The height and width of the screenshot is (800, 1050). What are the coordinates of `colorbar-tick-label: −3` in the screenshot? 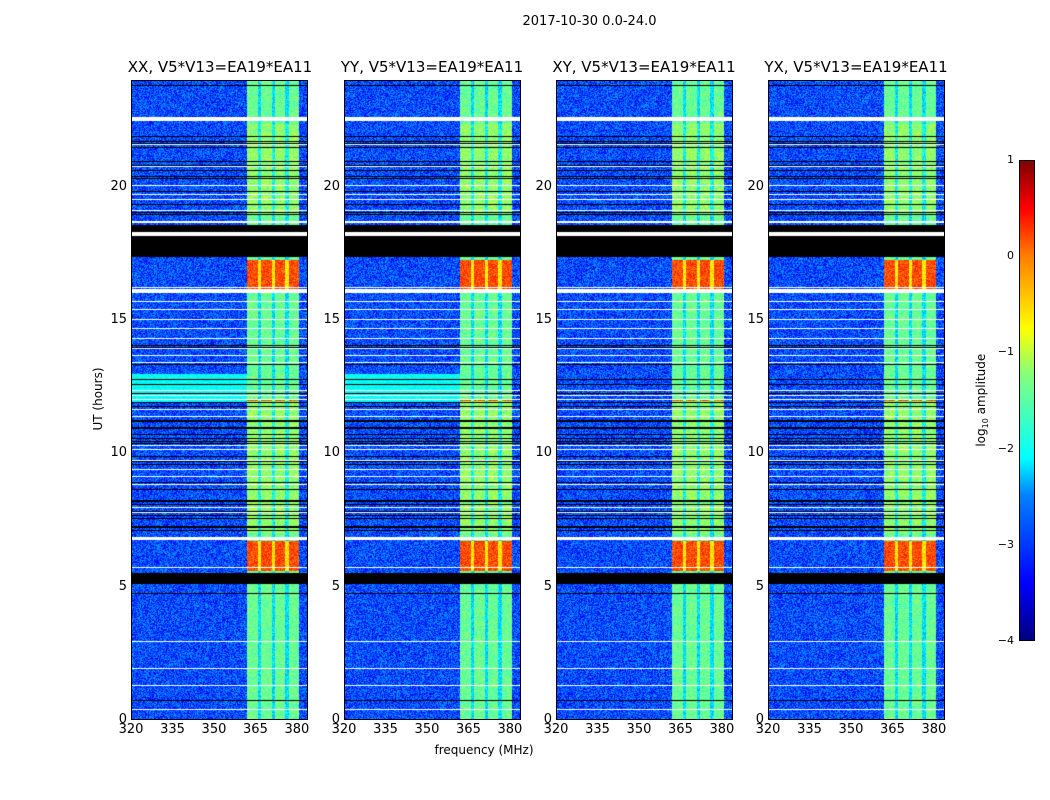 It's located at (1005, 544).